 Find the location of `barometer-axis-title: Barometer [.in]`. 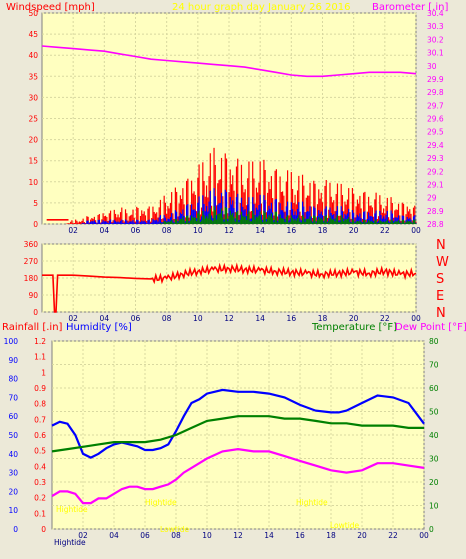

barometer-axis-title: Barometer [.in] is located at coordinates (410, 7).